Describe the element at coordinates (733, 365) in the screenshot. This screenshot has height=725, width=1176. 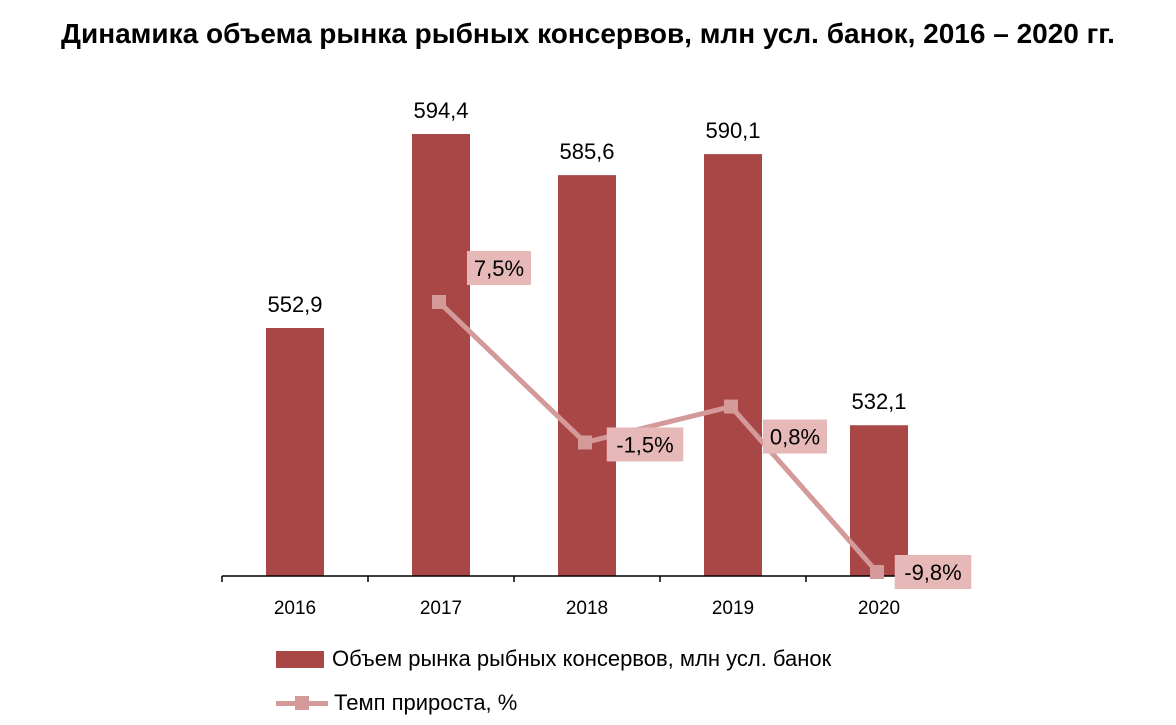
I see `bar-2019` at that location.